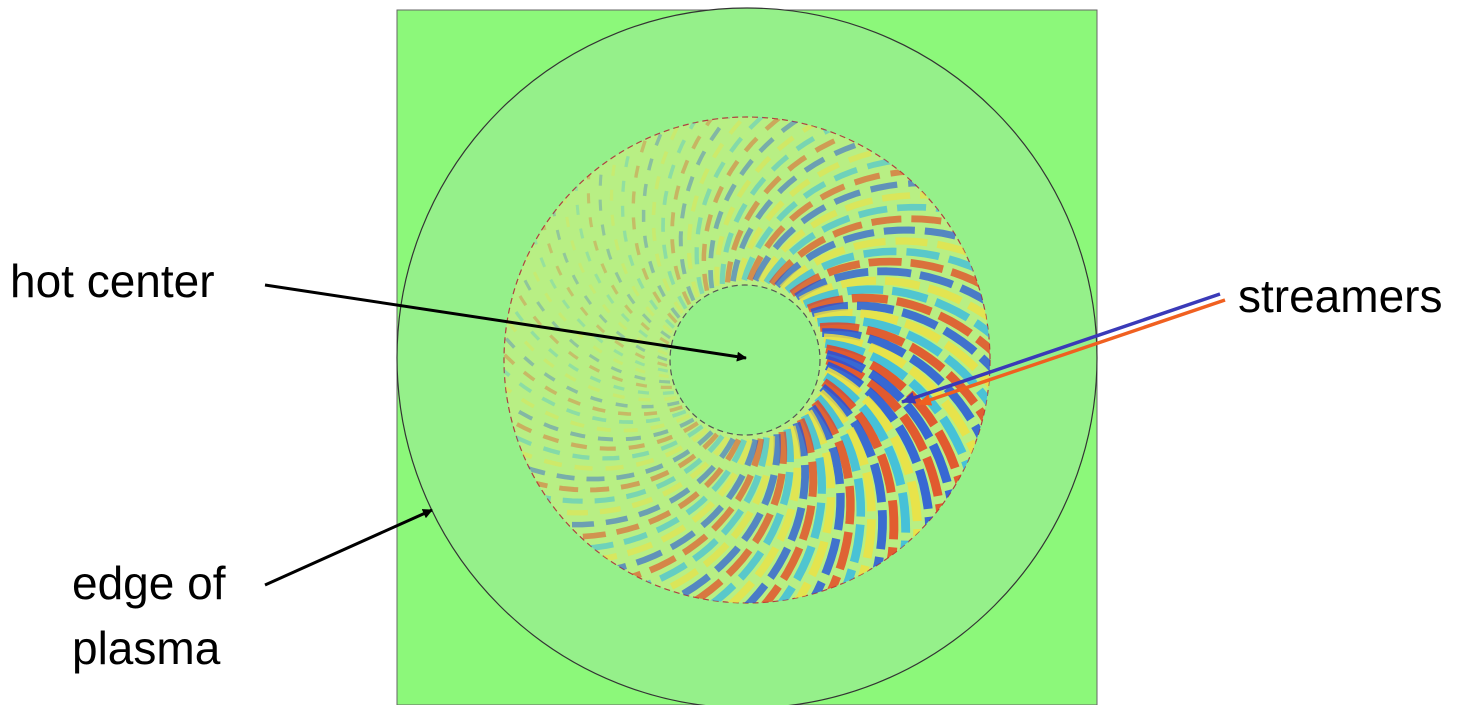 This screenshot has height=710, width=1475. I want to click on core-region, so click(745, 360).